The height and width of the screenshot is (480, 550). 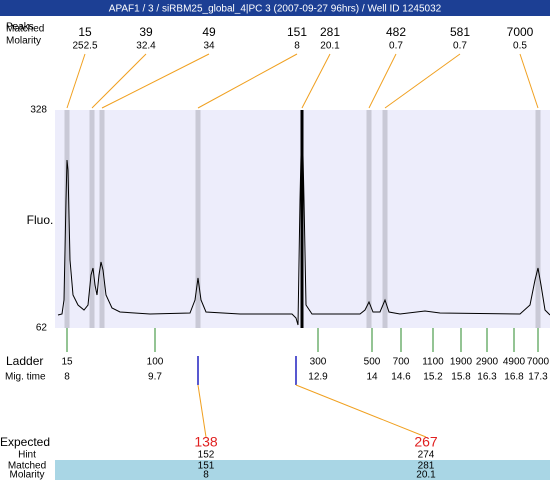 What do you see at coordinates (460, 32) in the screenshot?
I see `peak-size: 581` at bounding box center [460, 32].